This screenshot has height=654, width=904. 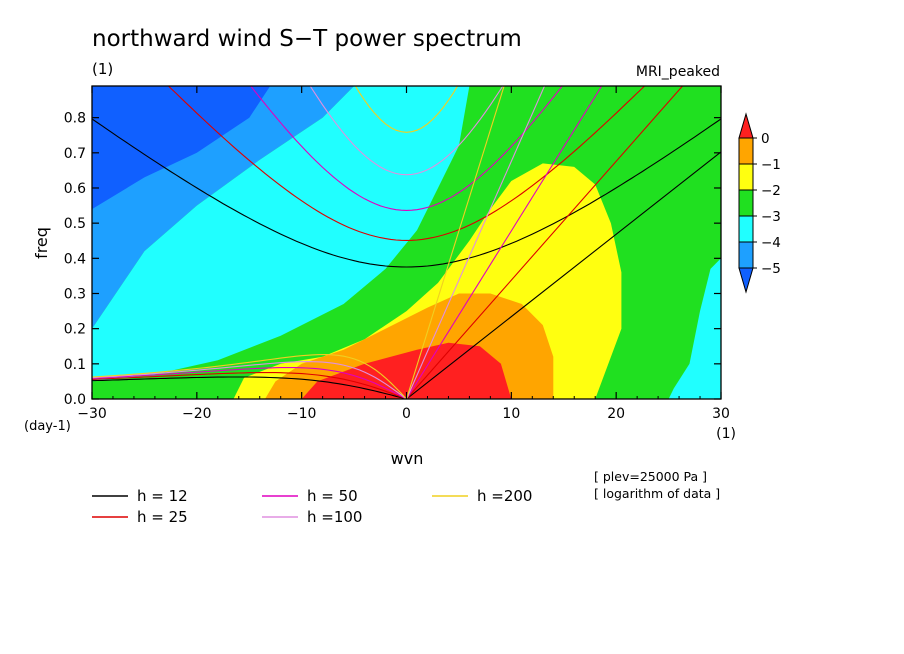 I want to click on curve-h100-kelvin, so click(x=475, y=242).